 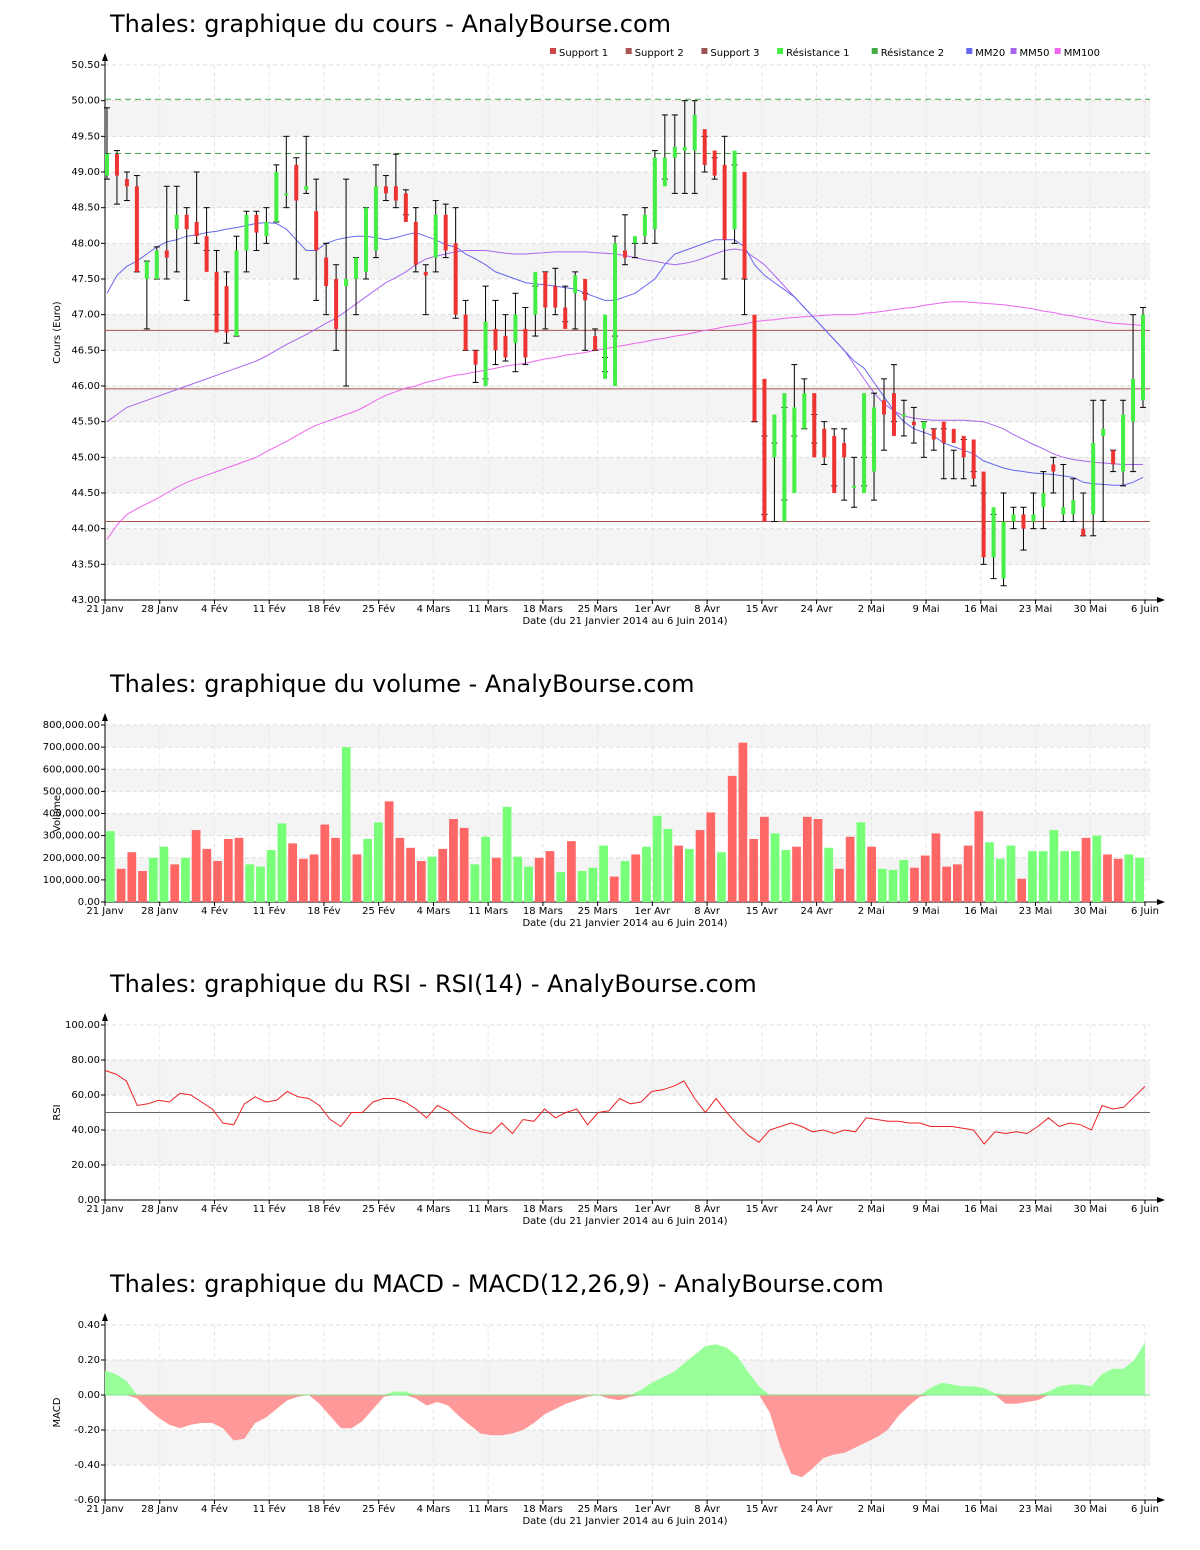 What do you see at coordinates (85, 493) in the screenshot?
I see `y-tick-label: 44.50` at bounding box center [85, 493].